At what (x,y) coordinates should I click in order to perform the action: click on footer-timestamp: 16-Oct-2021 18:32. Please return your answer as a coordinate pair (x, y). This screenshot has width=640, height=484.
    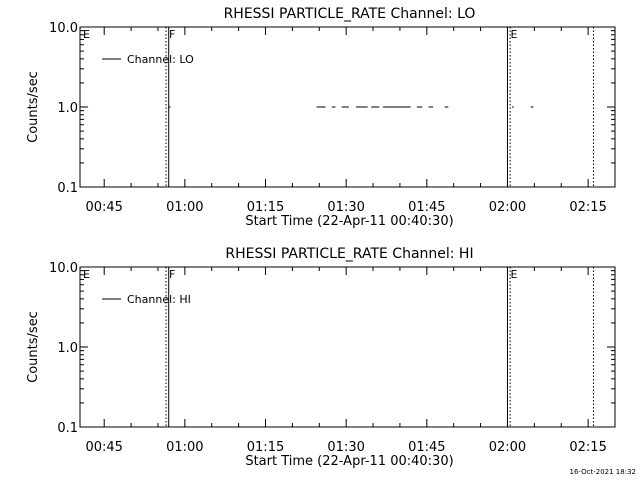
    Looking at the image, I should click on (602, 472).